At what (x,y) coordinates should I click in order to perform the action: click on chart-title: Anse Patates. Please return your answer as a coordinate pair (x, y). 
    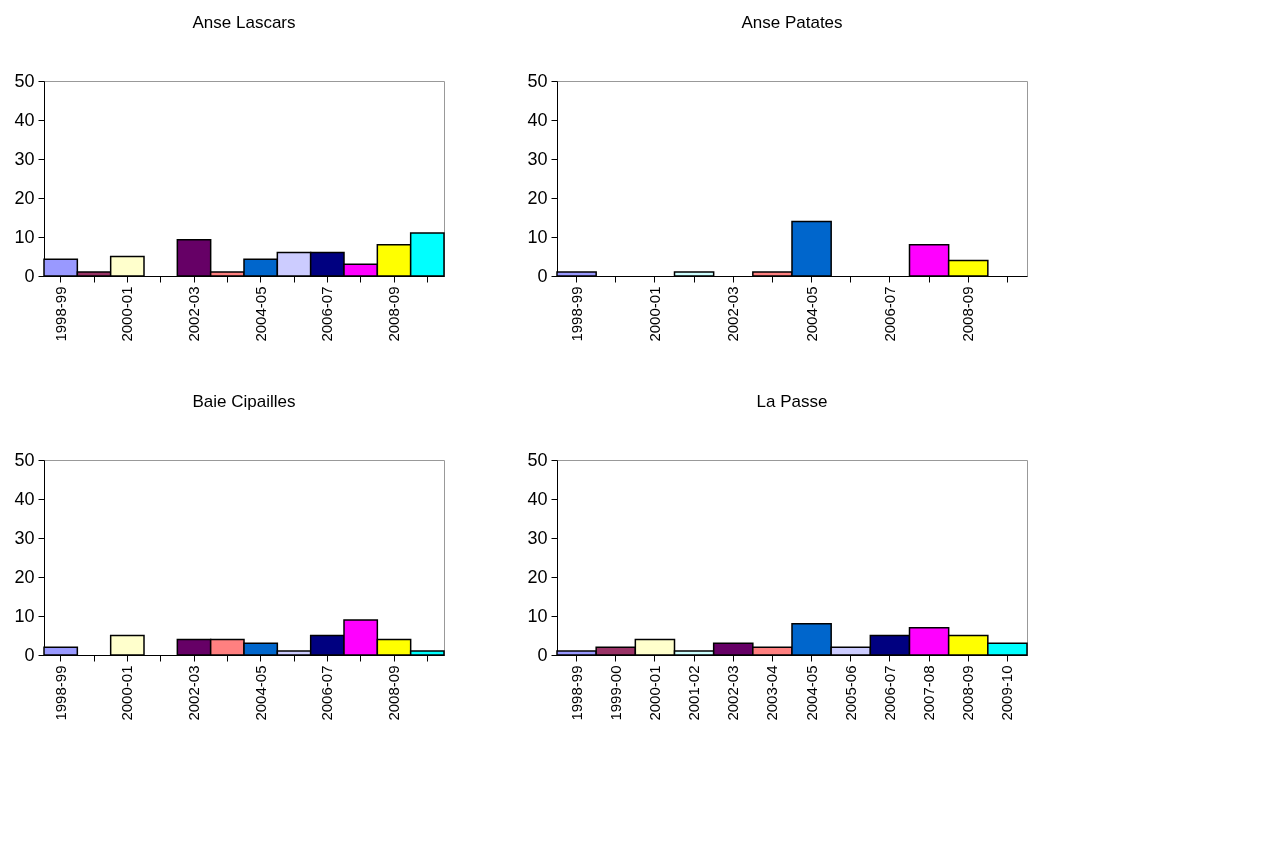
    Looking at the image, I should click on (792, 22).